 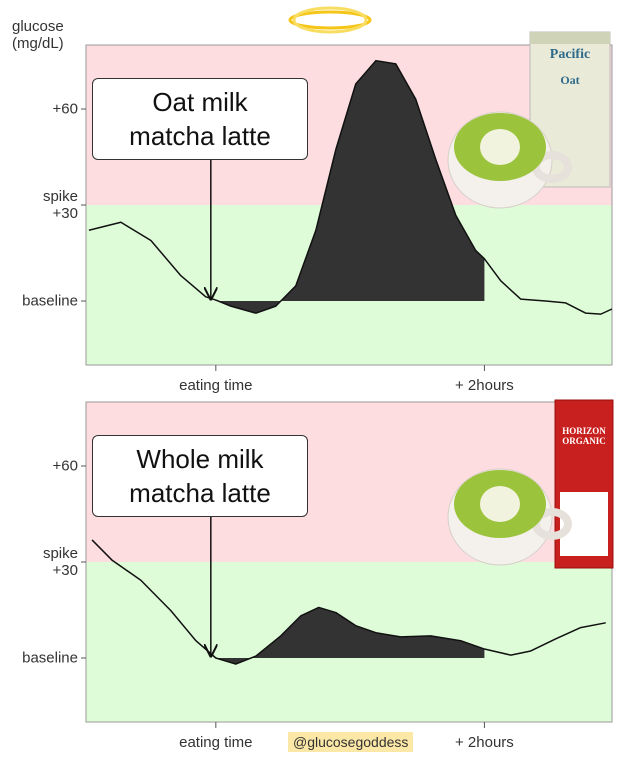 I want to click on credit-tag: @glucosegoddess, so click(x=351, y=742).